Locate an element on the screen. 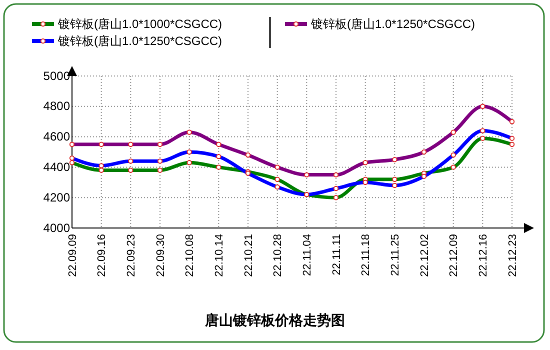  x-tick-label: 22.11.04 is located at coordinates (308, 255).